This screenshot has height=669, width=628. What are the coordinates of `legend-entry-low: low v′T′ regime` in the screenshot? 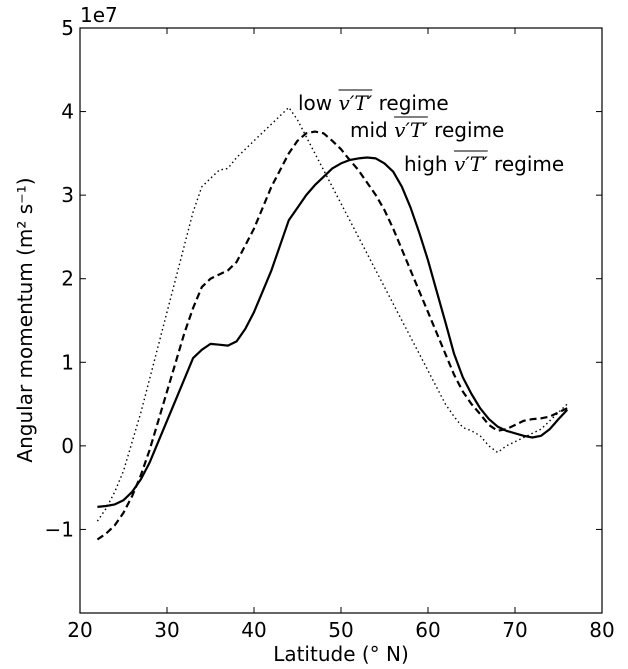 It's located at (373, 102).